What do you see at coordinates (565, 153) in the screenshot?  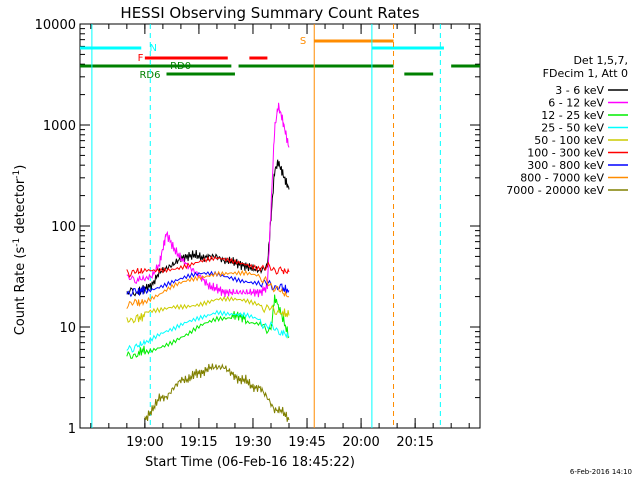 I see `legend-entry-label: 100 - 300 keV` at bounding box center [565, 153].